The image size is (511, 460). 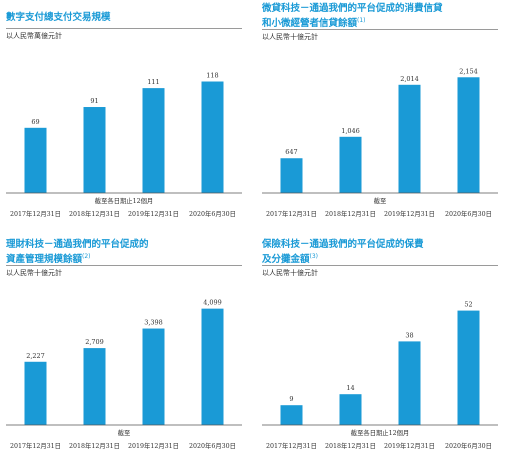 I want to click on data-label: 91, so click(x=94, y=101).